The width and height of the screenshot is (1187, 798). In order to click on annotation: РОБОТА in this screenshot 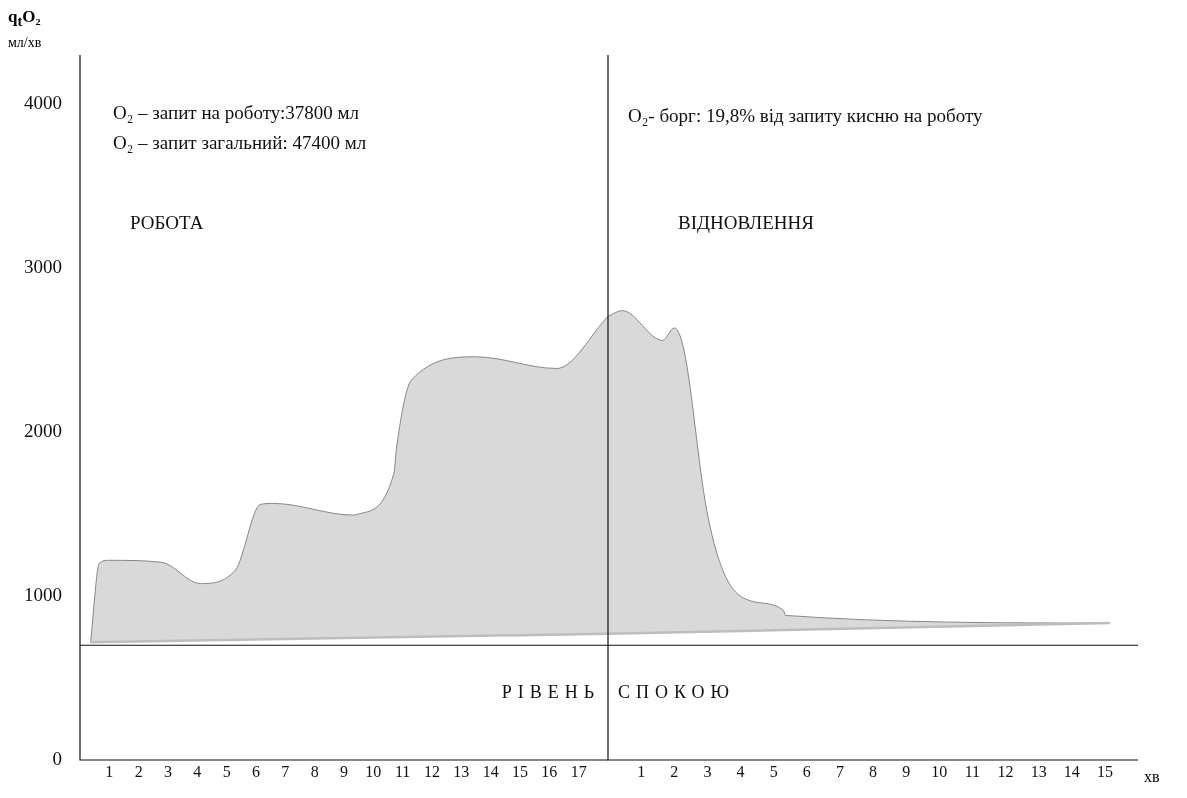, I will do `click(167, 223)`.